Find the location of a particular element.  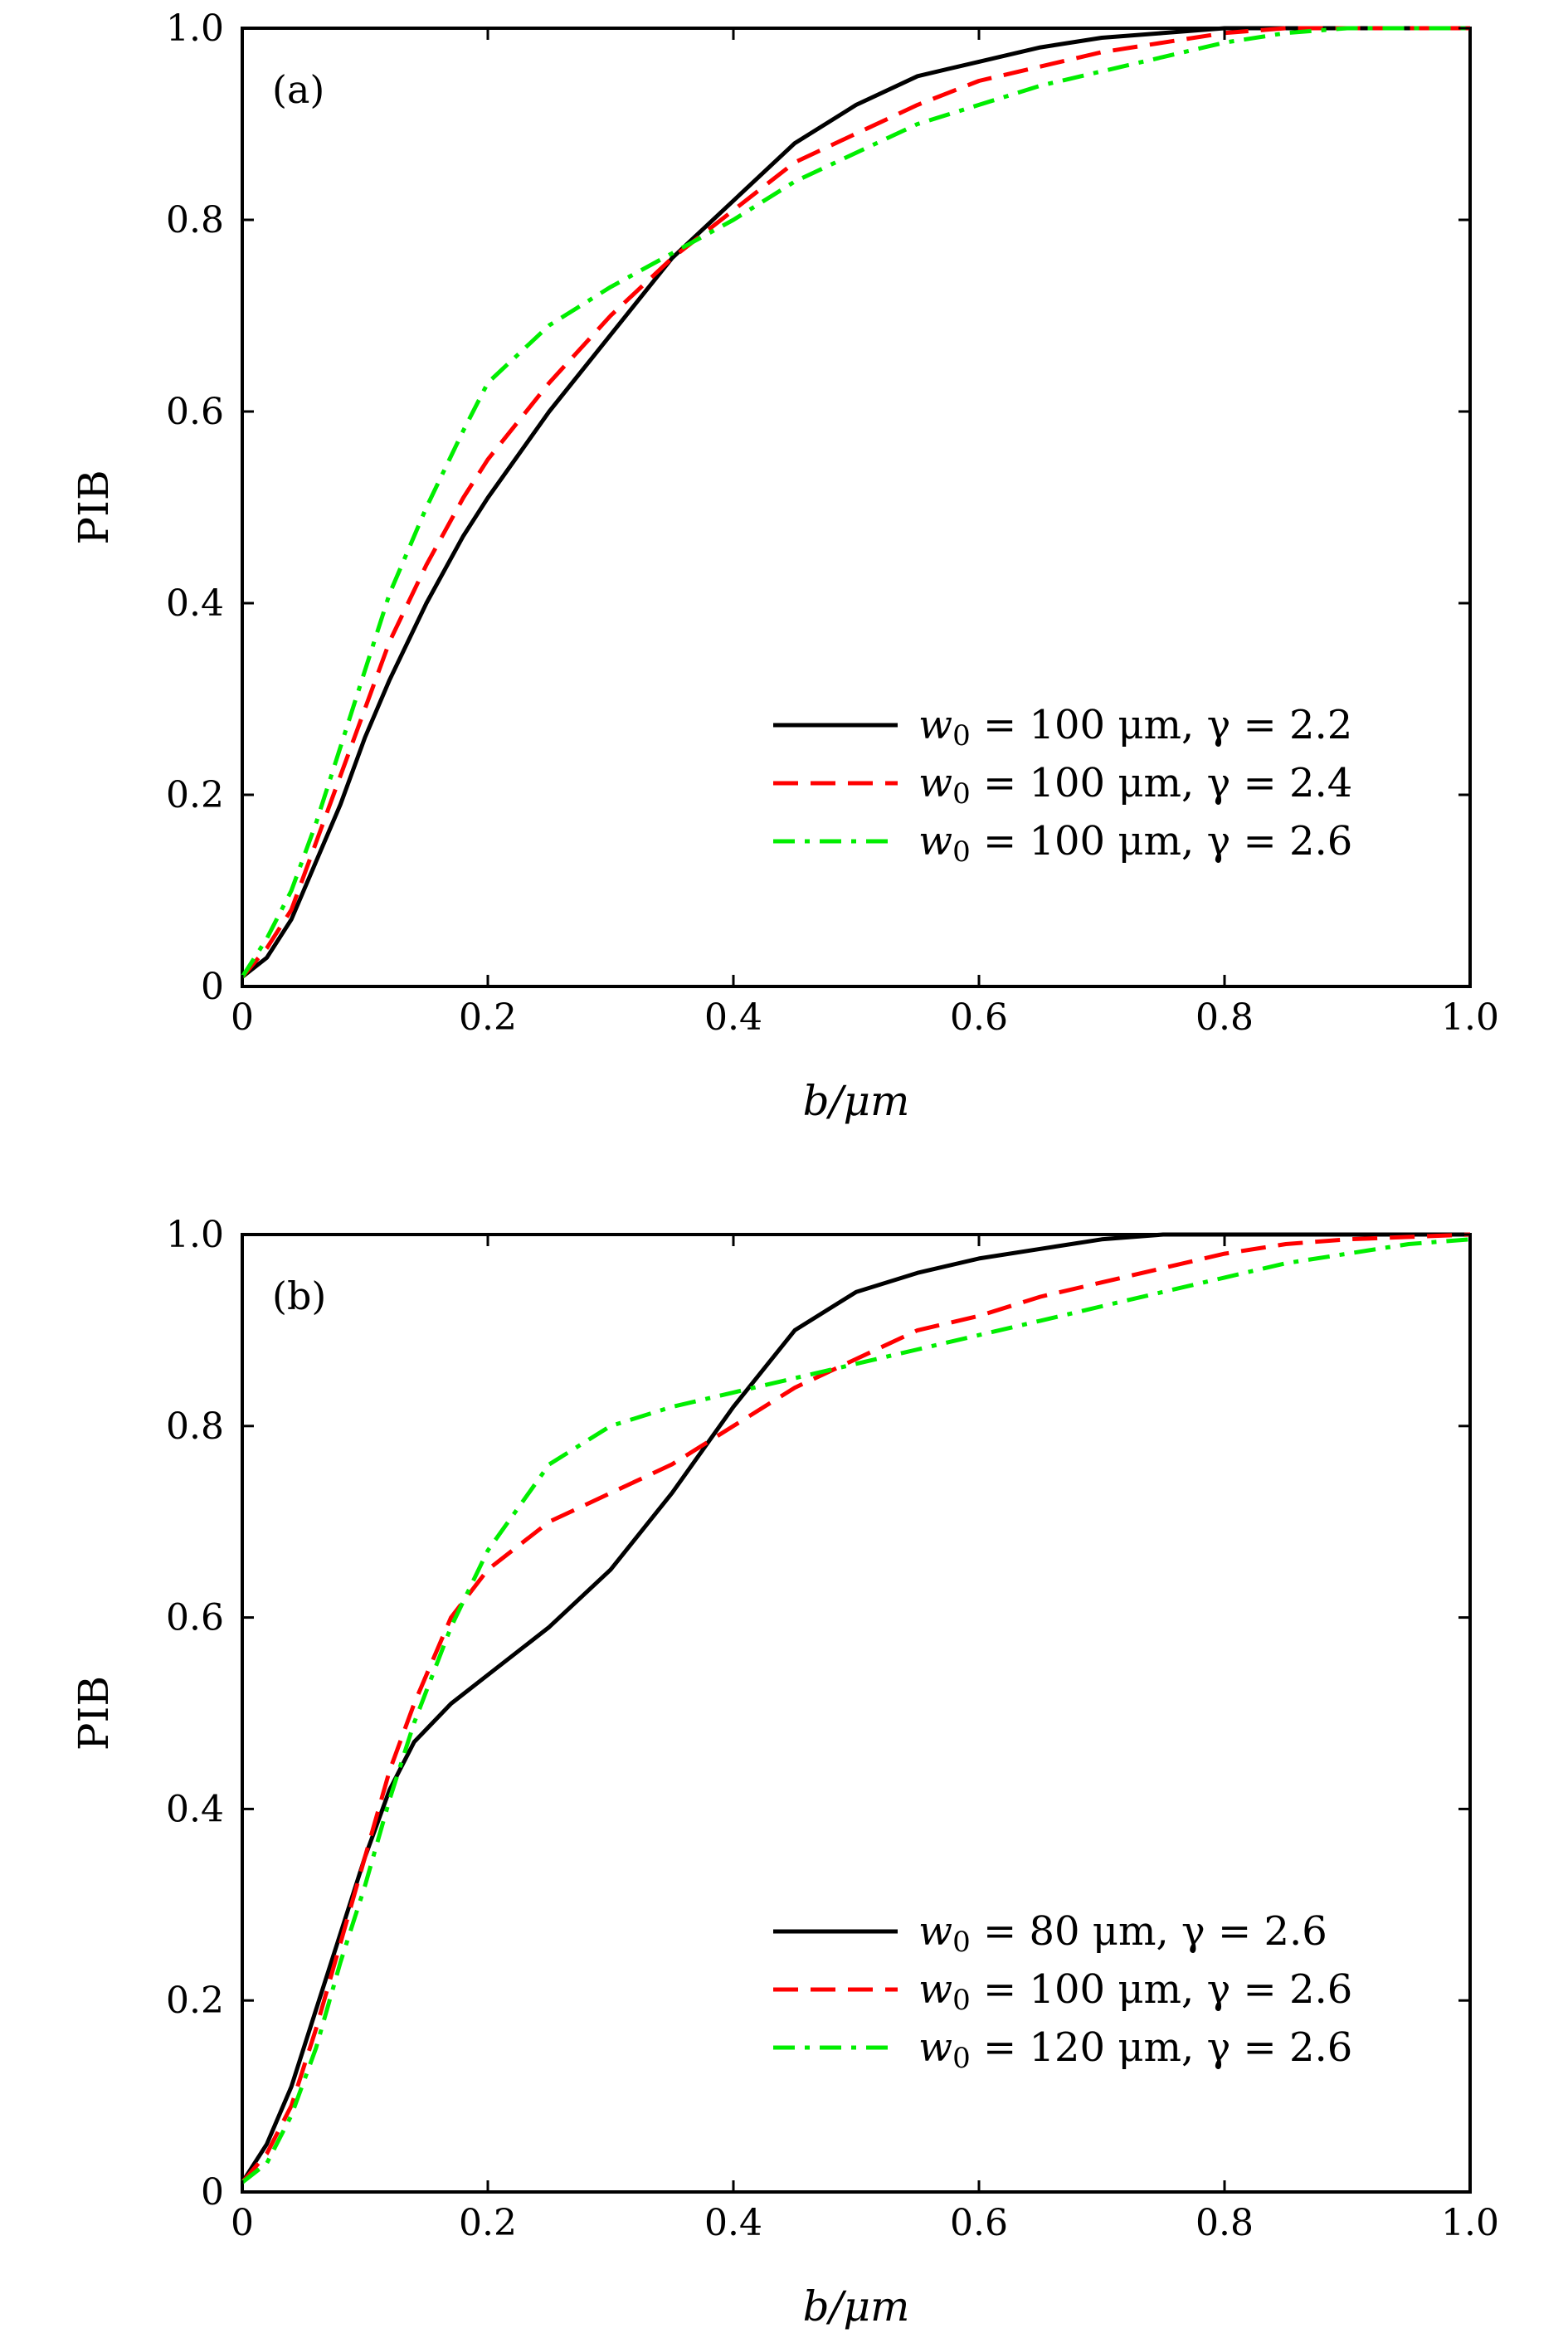

panel-label: (b) is located at coordinates (299, 1296).